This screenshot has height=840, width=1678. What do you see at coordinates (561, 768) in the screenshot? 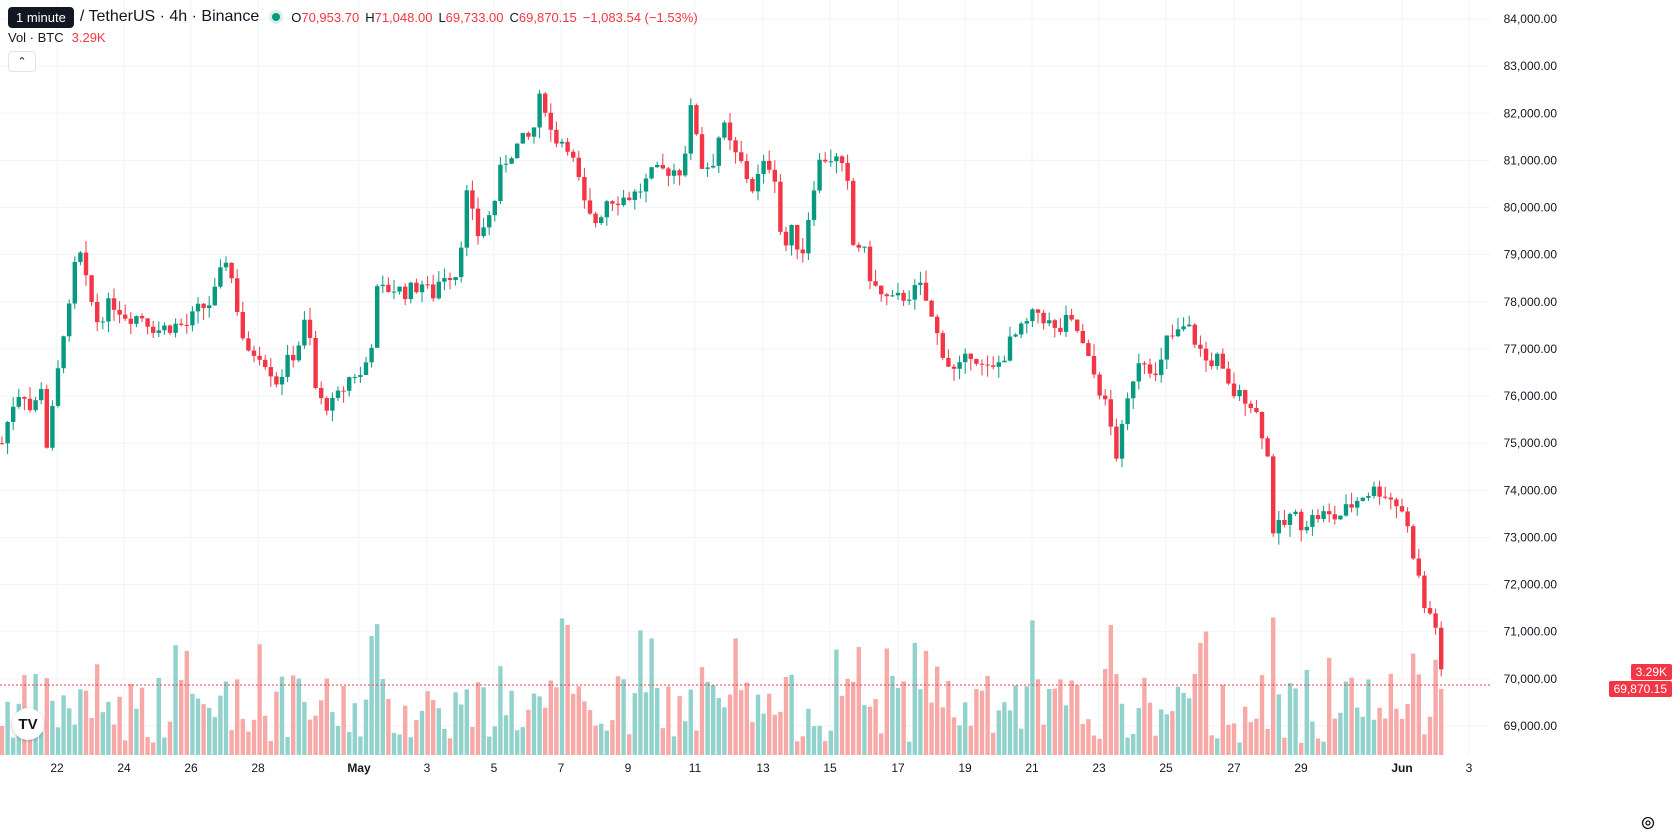
I see `time-tick-label: 7` at bounding box center [561, 768].